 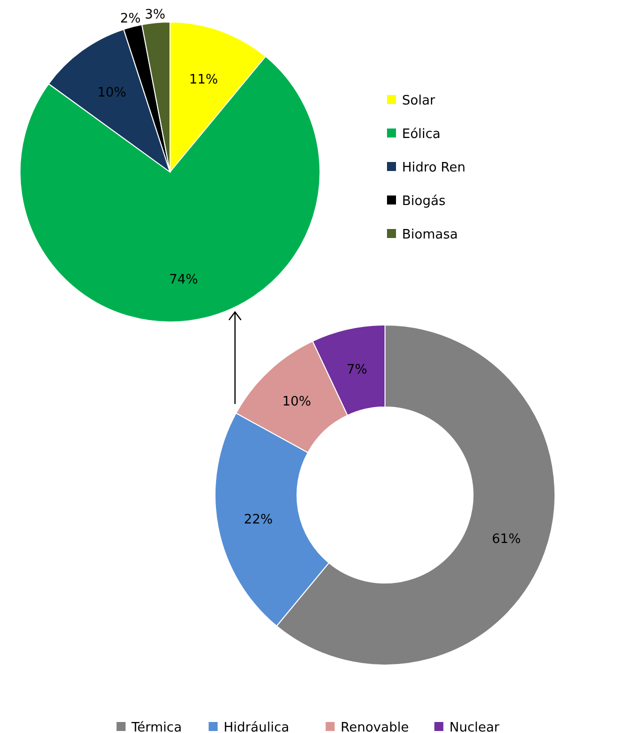 I want to click on legend-label: Eólica, so click(x=421, y=134).